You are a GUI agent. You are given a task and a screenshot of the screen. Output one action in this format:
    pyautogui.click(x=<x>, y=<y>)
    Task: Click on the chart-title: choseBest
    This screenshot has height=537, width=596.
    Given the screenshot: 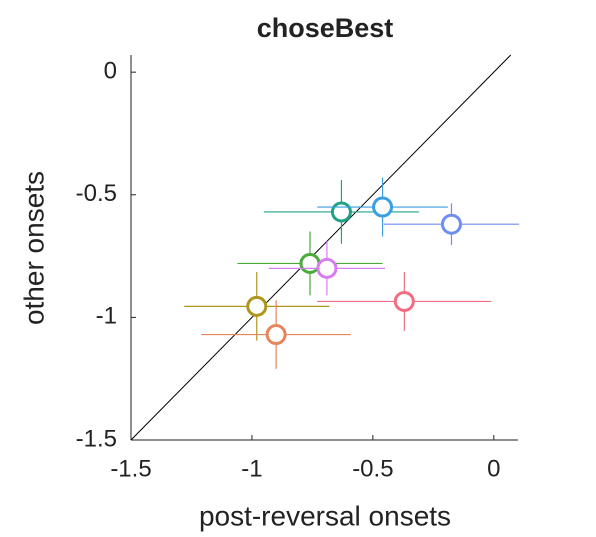 What is the action you would take?
    pyautogui.click(x=325, y=28)
    